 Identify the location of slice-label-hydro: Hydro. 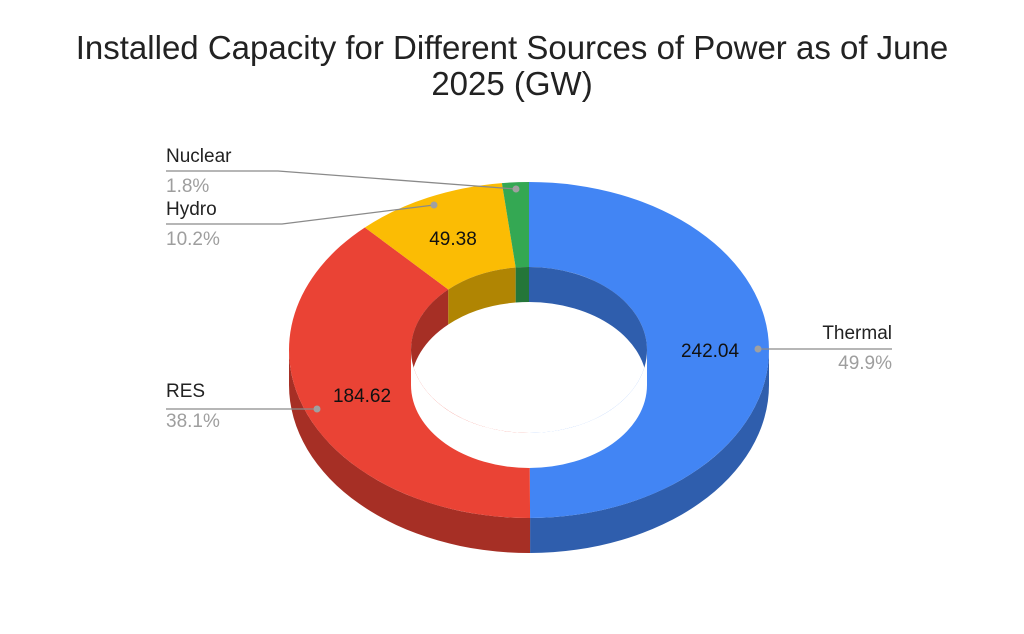
(191, 209).